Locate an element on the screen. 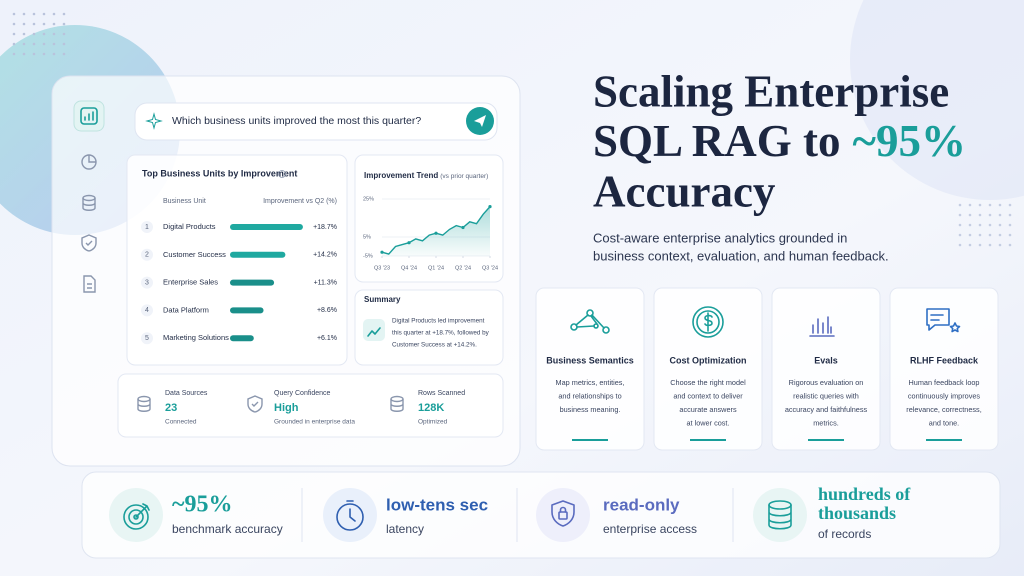  card-text: and context to deliver is located at coordinates (708, 395).